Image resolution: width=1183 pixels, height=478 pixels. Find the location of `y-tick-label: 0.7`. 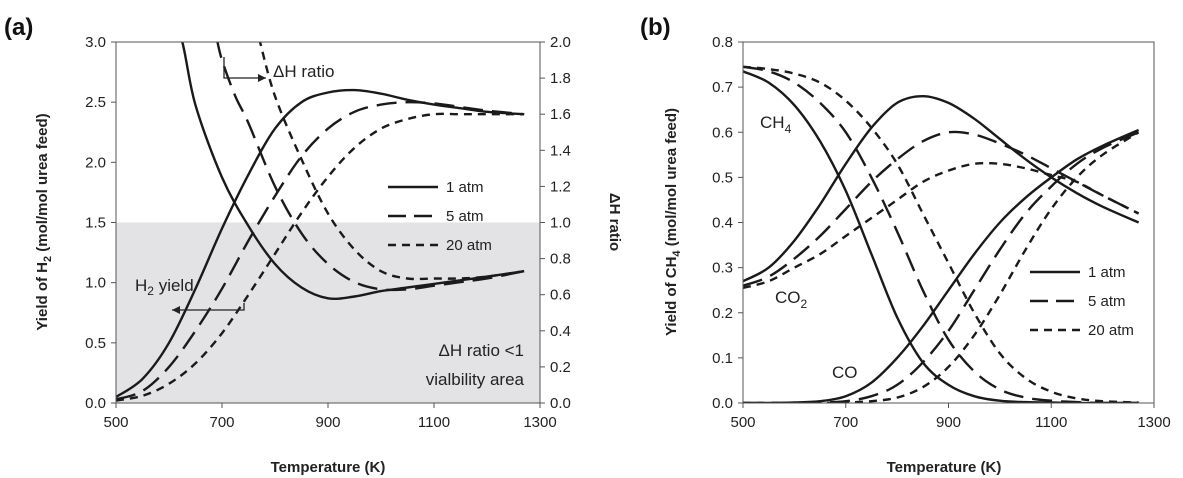

y-tick-label: 0.7 is located at coordinates (722, 87).